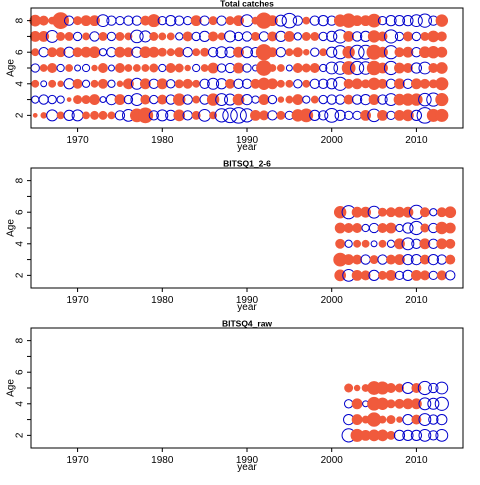 Image resolution: width=480 pixels, height=485 pixels. Describe the element at coordinates (247, 307) in the screenshot. I see `x-axis-label: year` at that location.